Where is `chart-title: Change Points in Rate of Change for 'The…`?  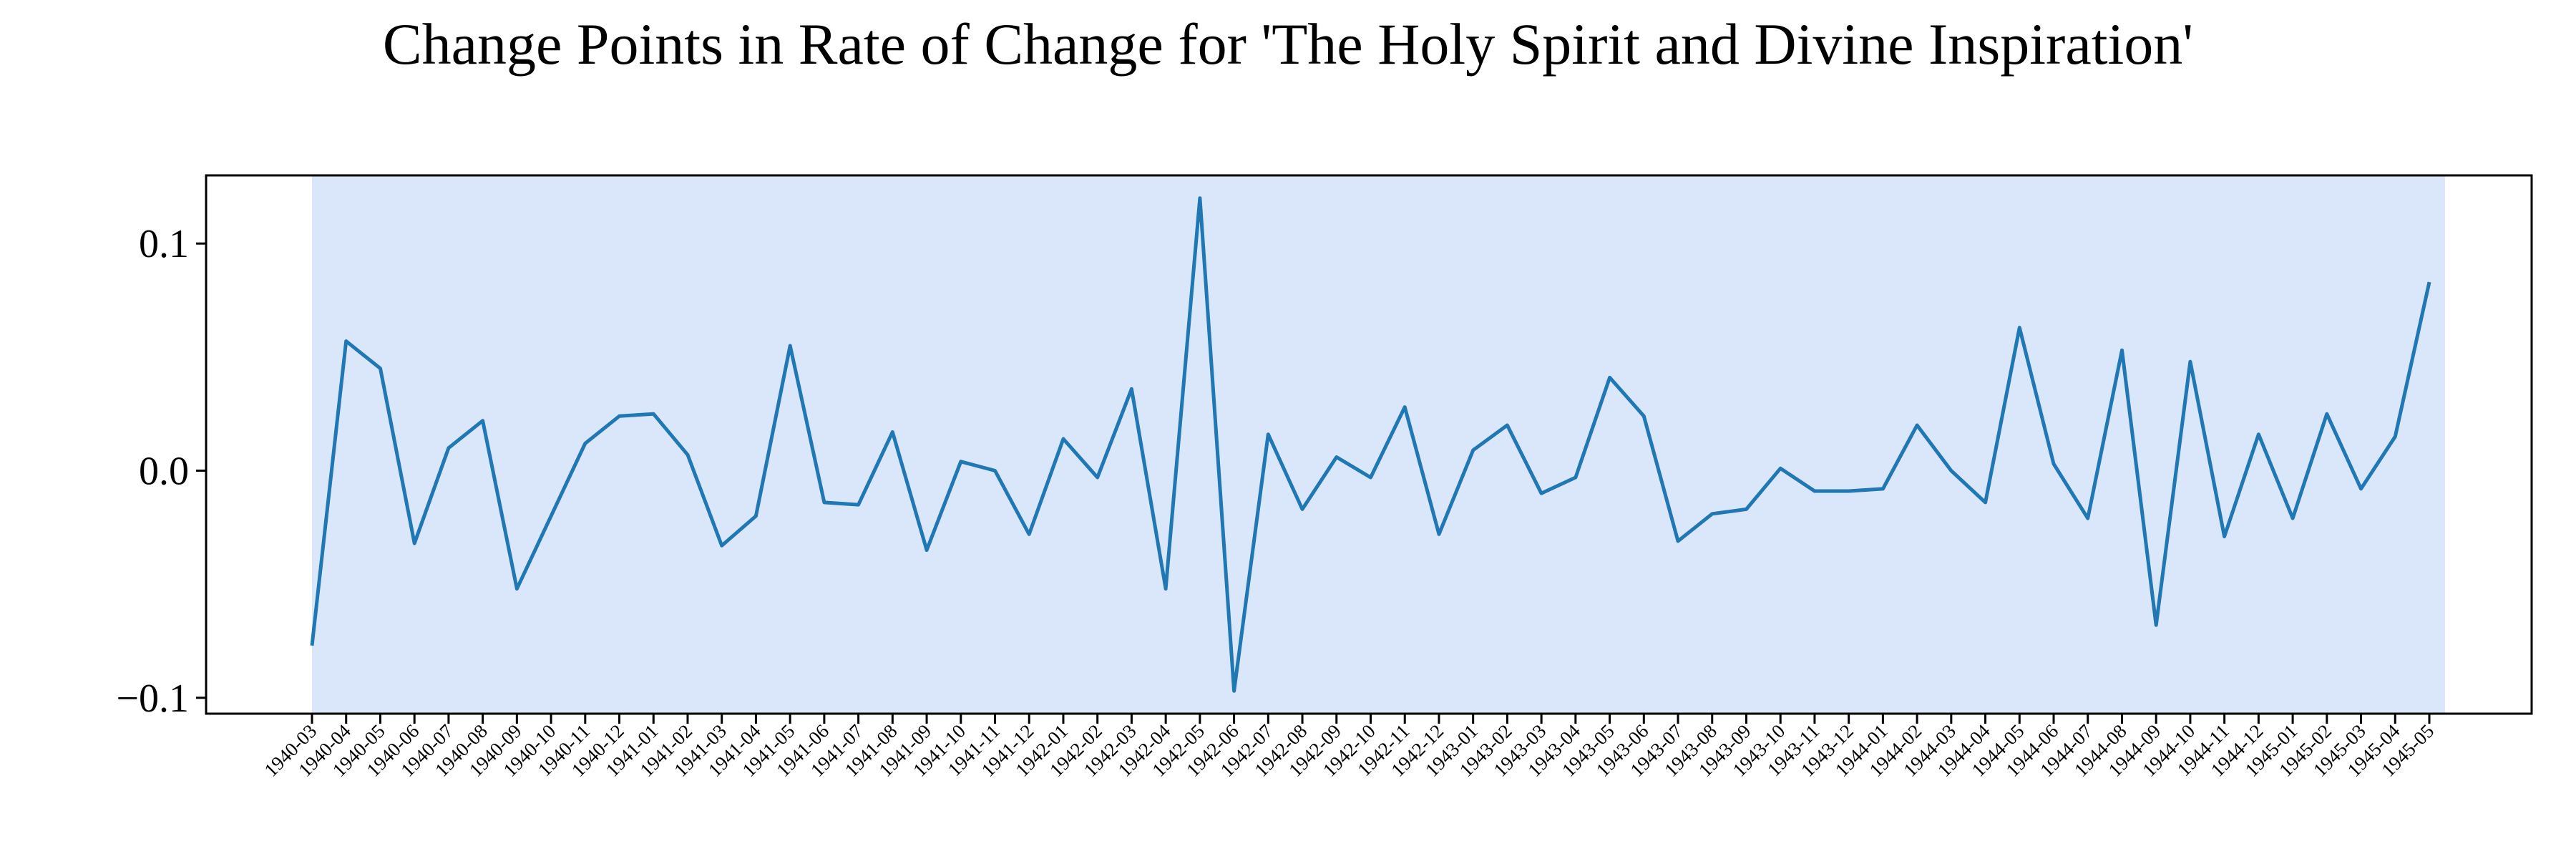 chart-title: Change Points in Rate of Change for 'The… is located at coordinates (1288, 44).